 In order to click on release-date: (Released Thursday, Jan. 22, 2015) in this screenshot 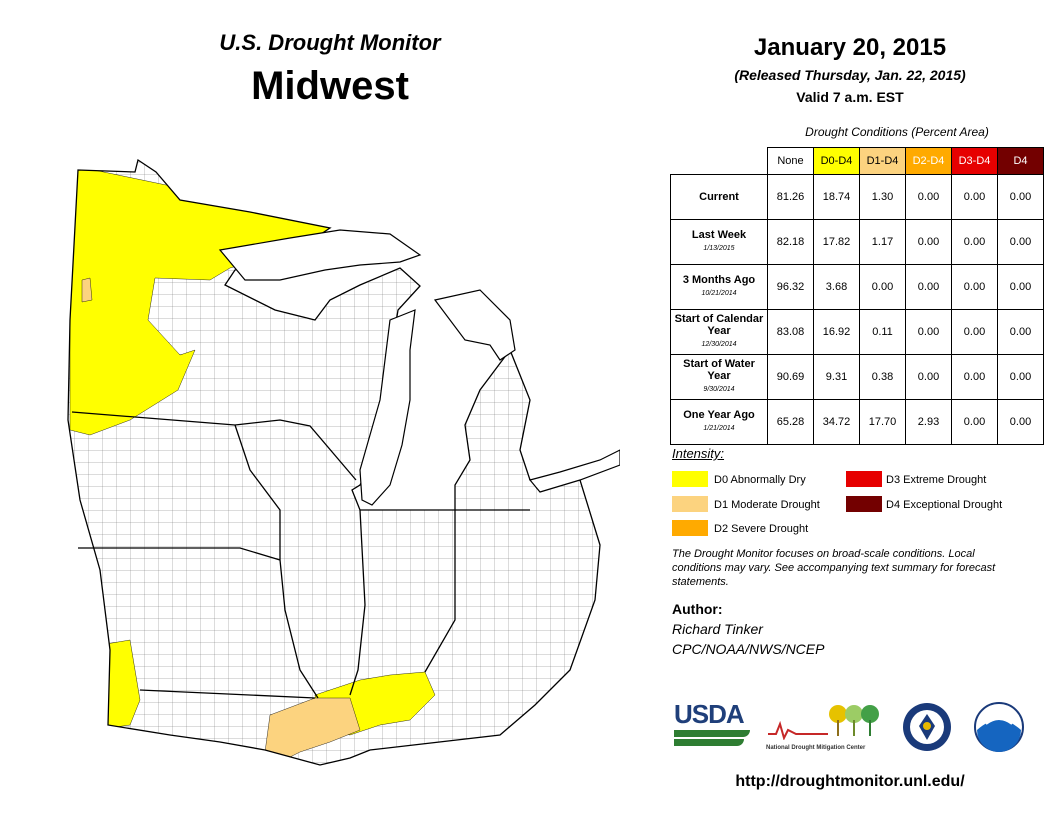, I will do `click(850, 75)`.